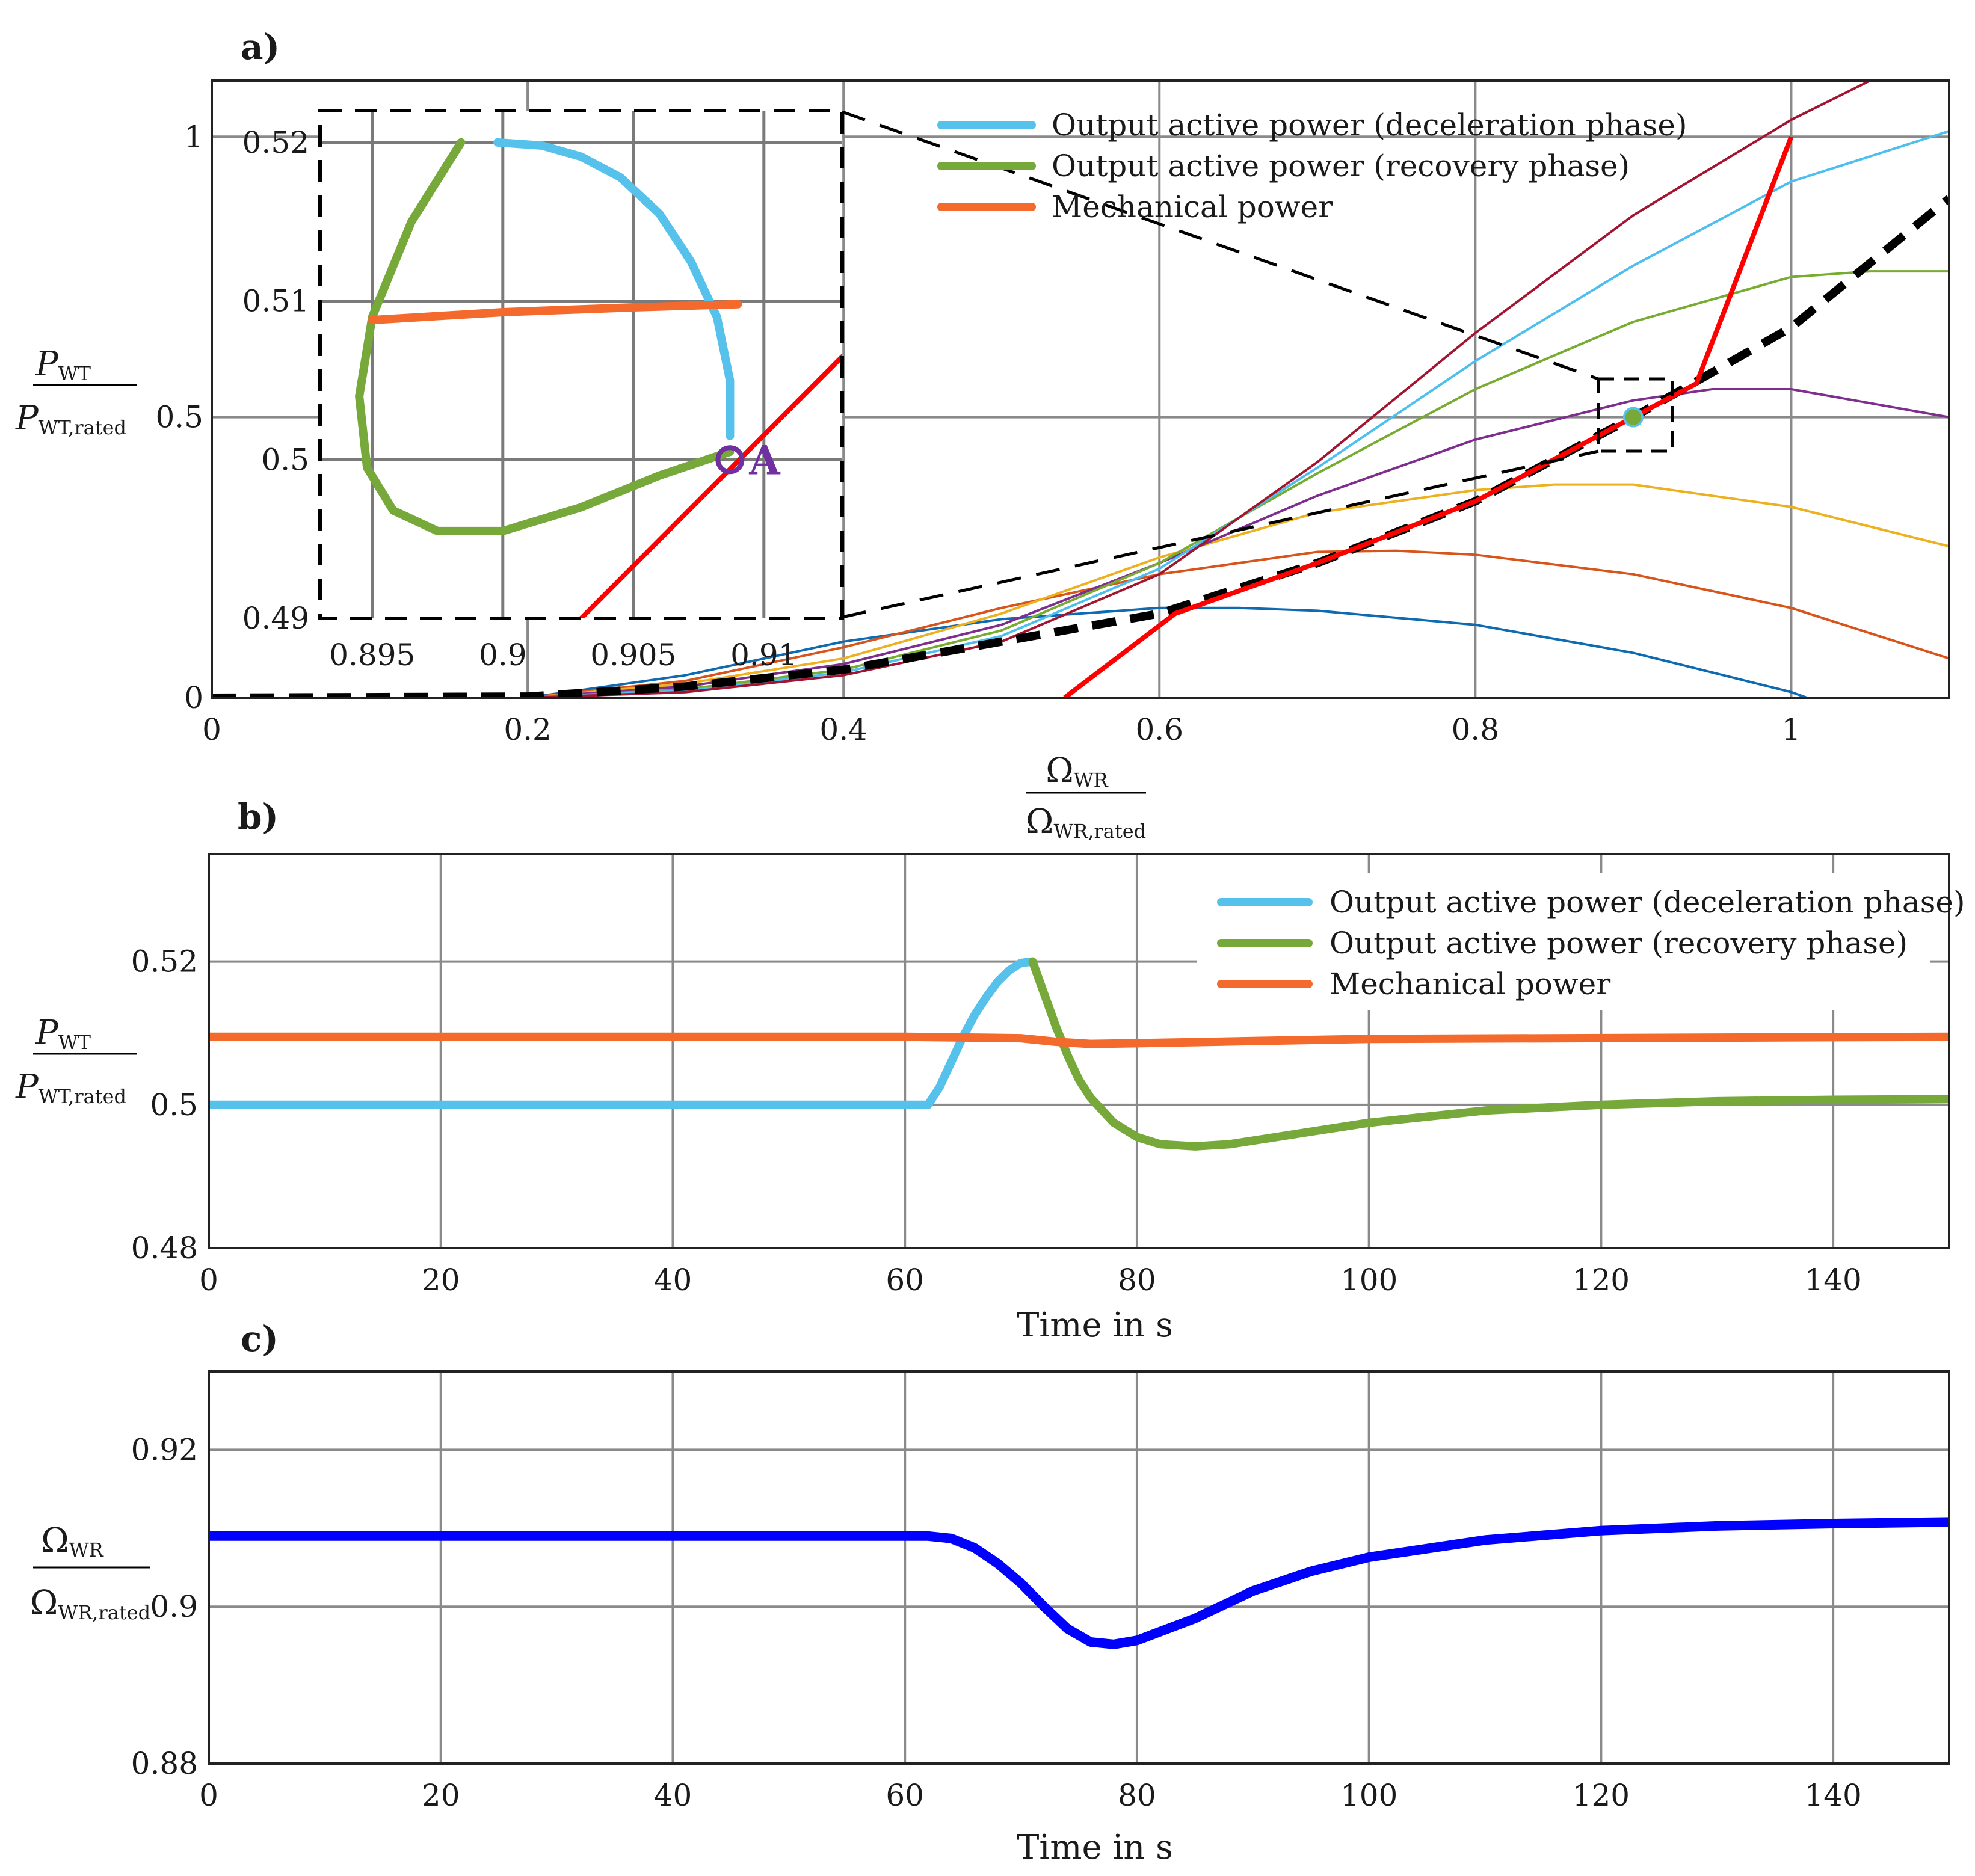 The width and height of the screenshot is (1975, 1876). What do you see at coordinates (764, 460) in the screenshot?
I see `operating-point-label: A` at bounding box center [764, 460].